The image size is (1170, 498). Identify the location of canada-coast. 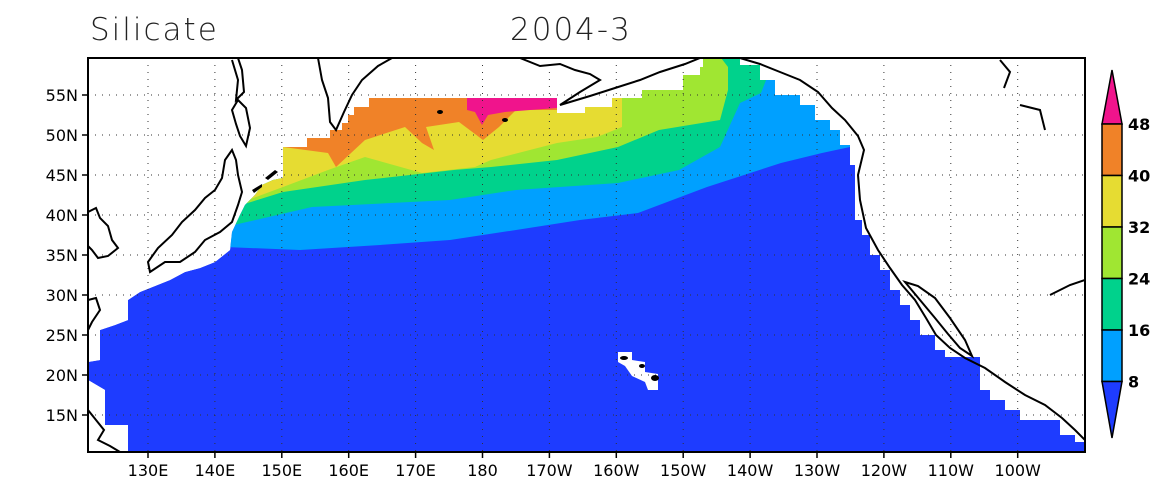
(1042, 177).